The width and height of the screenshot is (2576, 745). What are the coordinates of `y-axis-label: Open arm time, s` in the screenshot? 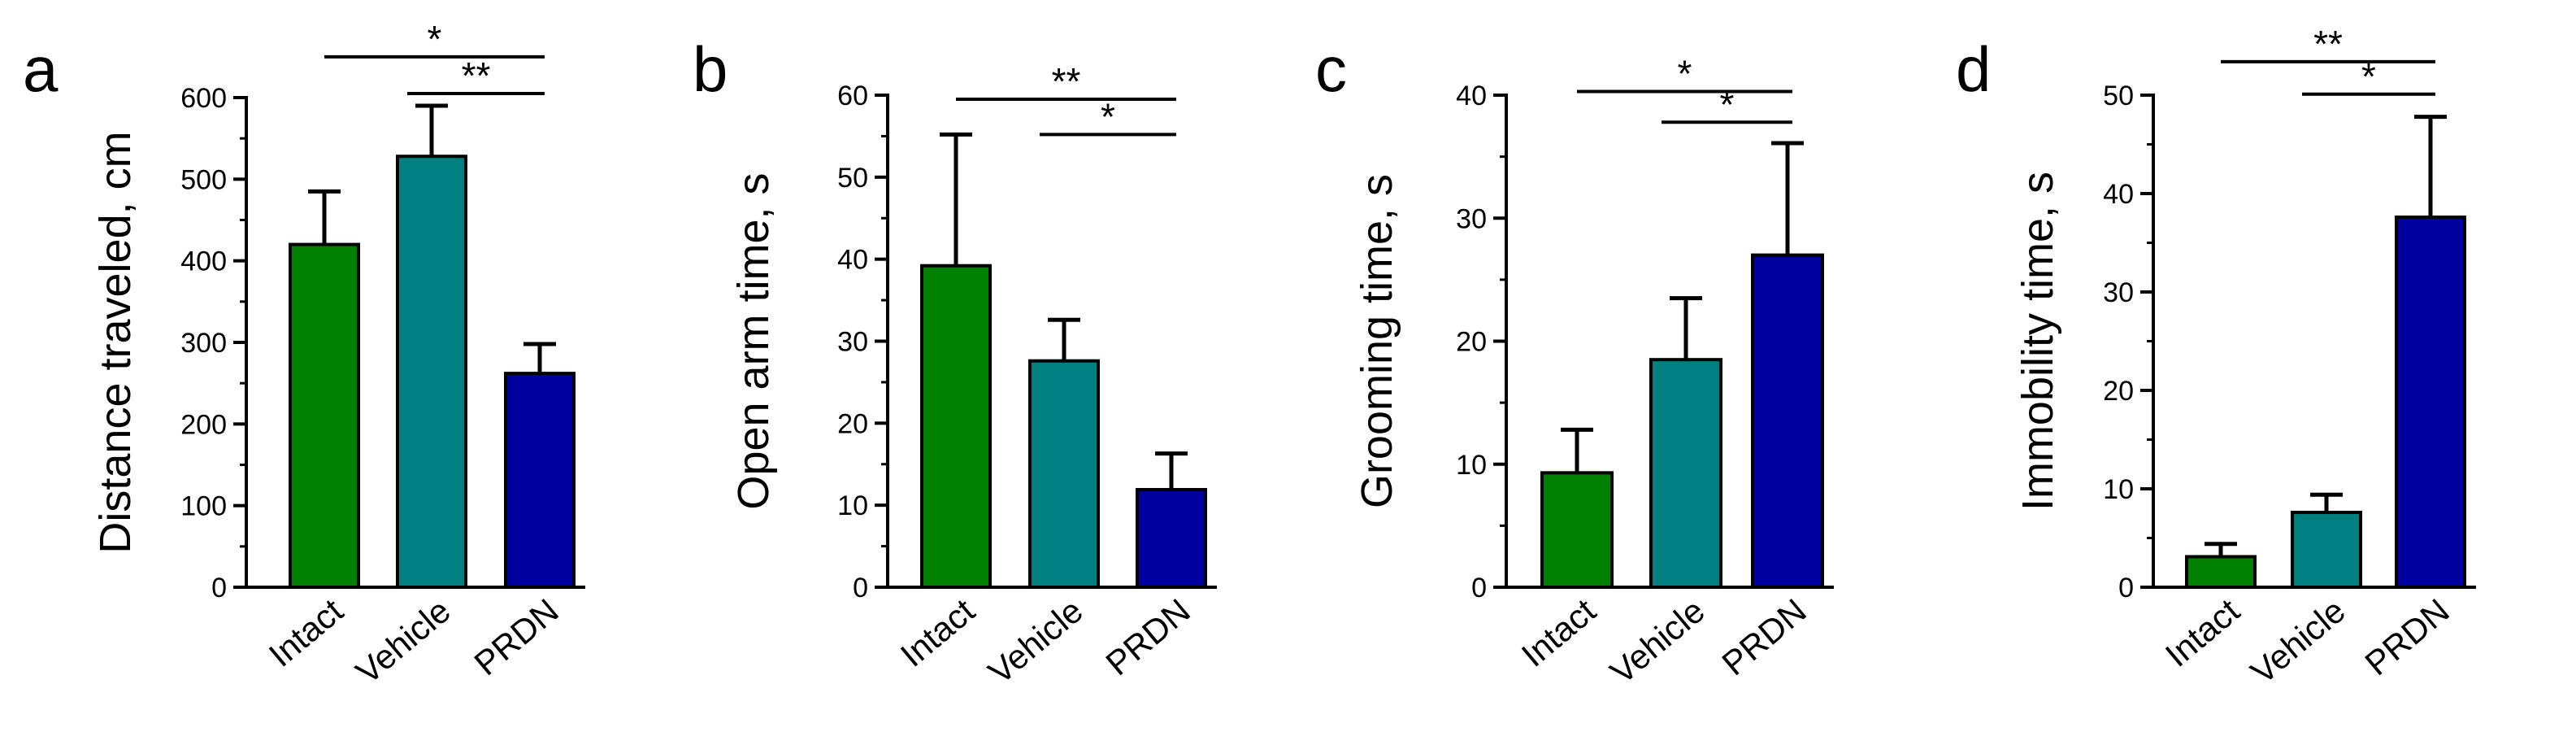 It's located at (753, 341).